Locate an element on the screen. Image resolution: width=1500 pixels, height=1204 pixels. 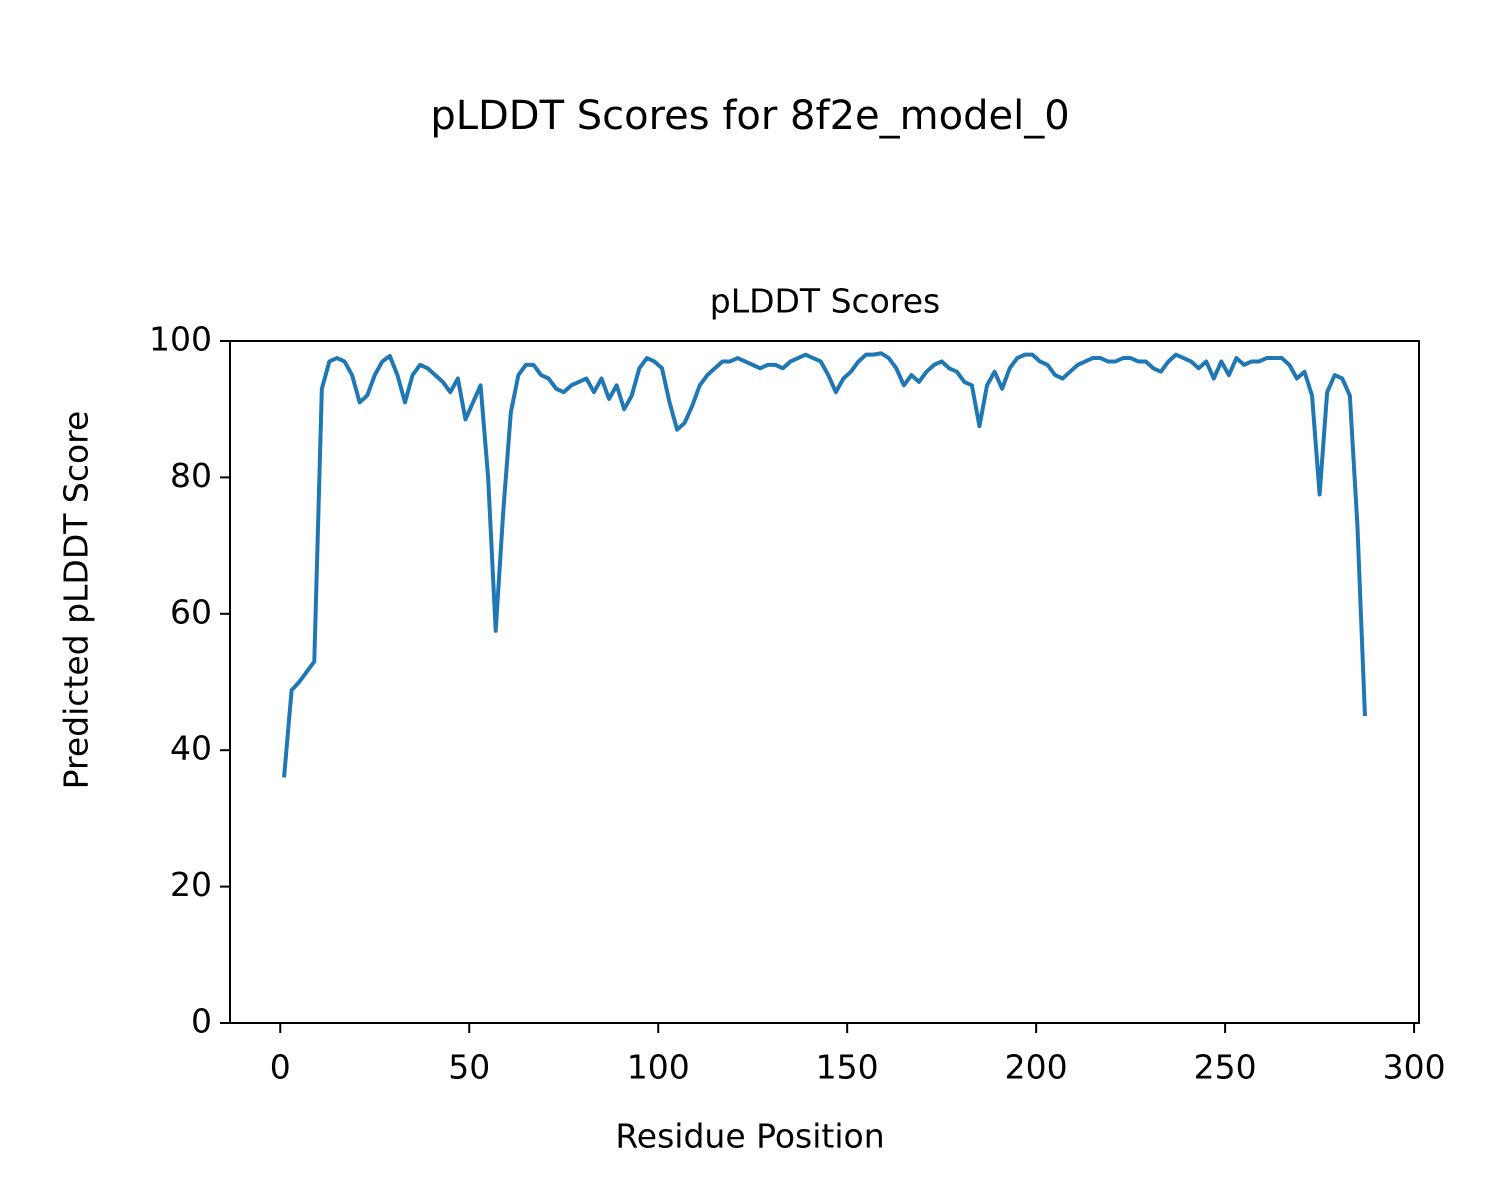
axes-title: pLDDT Scores is located at coordinates (825, 301).